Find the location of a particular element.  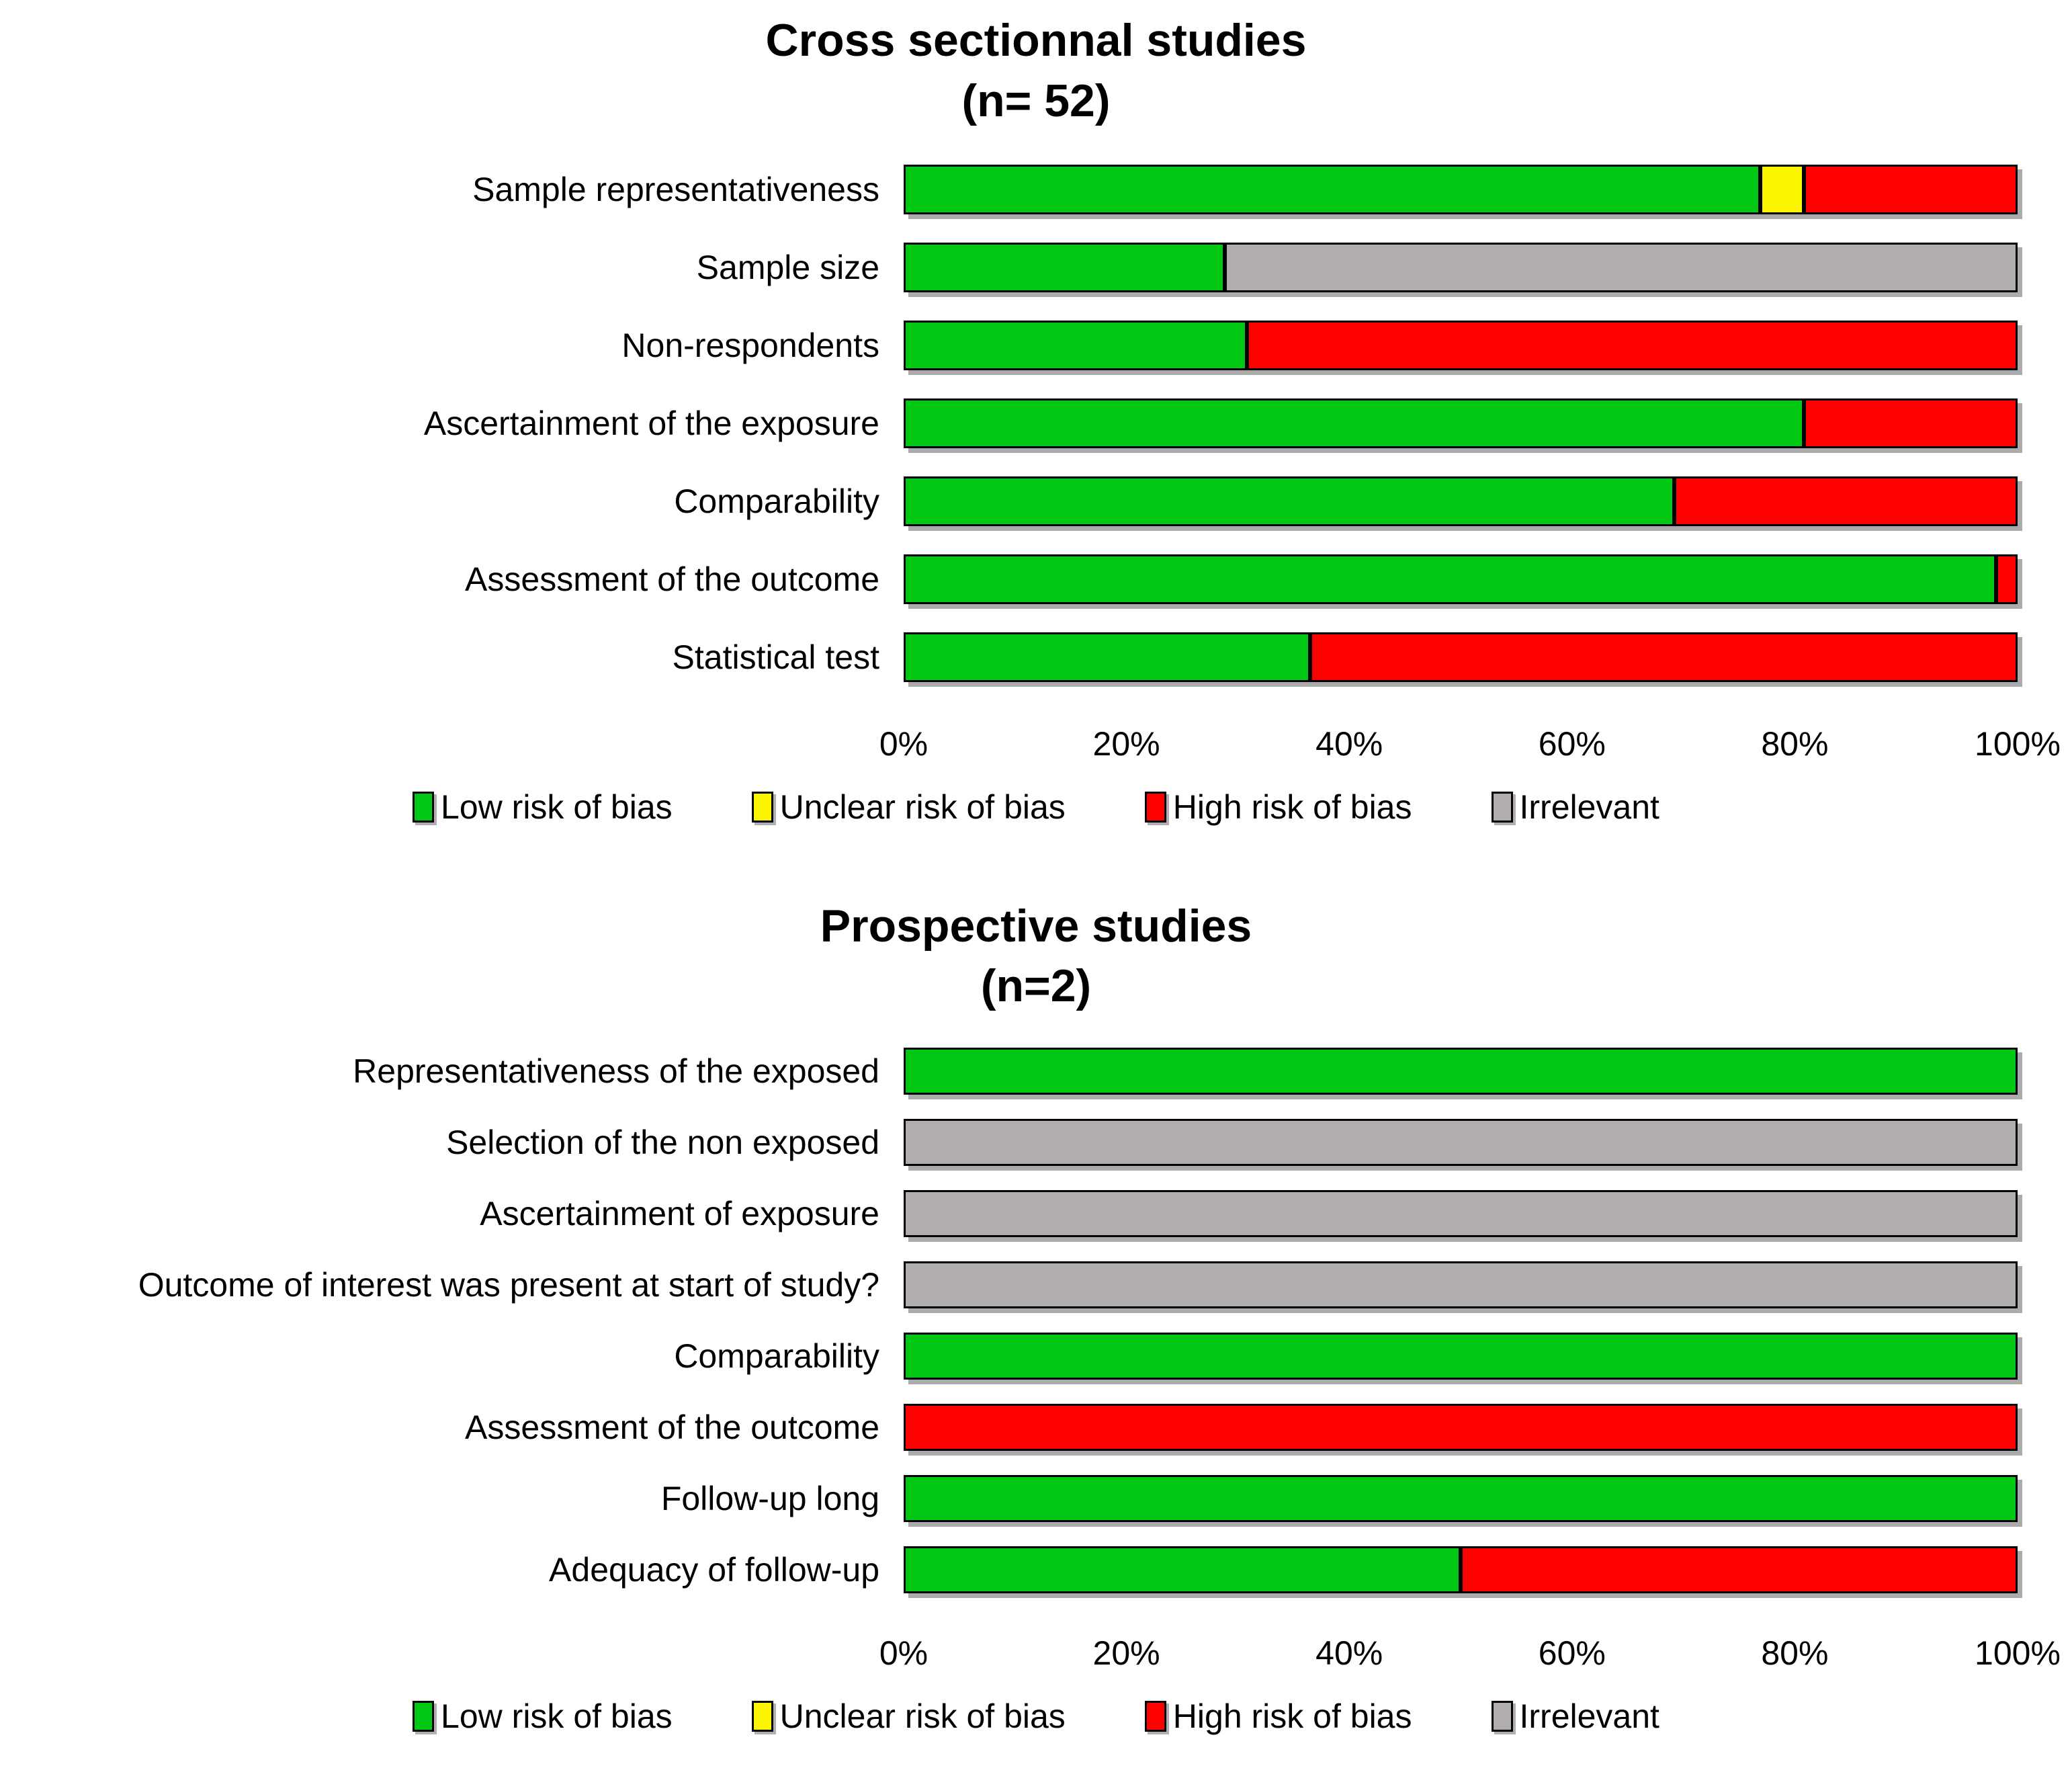

chart-row: Adequacy of follow-up is located at coordinates (1036, 1570).